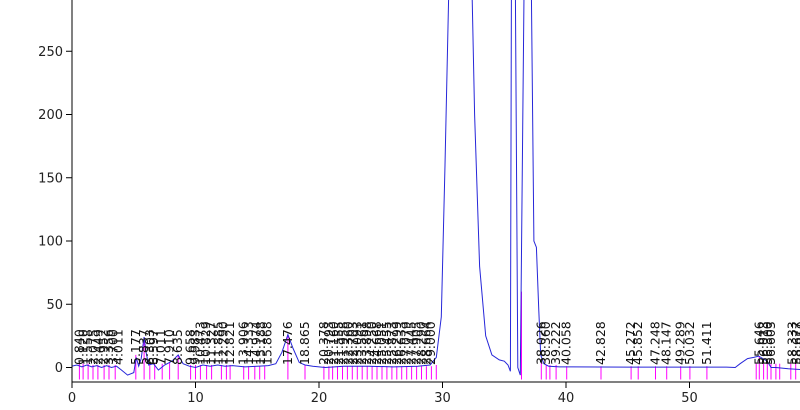  What do you see at coordinates (600, 343) in the screenshot?
I see `peak-label: 42.828` at bounding box center [600, 343].